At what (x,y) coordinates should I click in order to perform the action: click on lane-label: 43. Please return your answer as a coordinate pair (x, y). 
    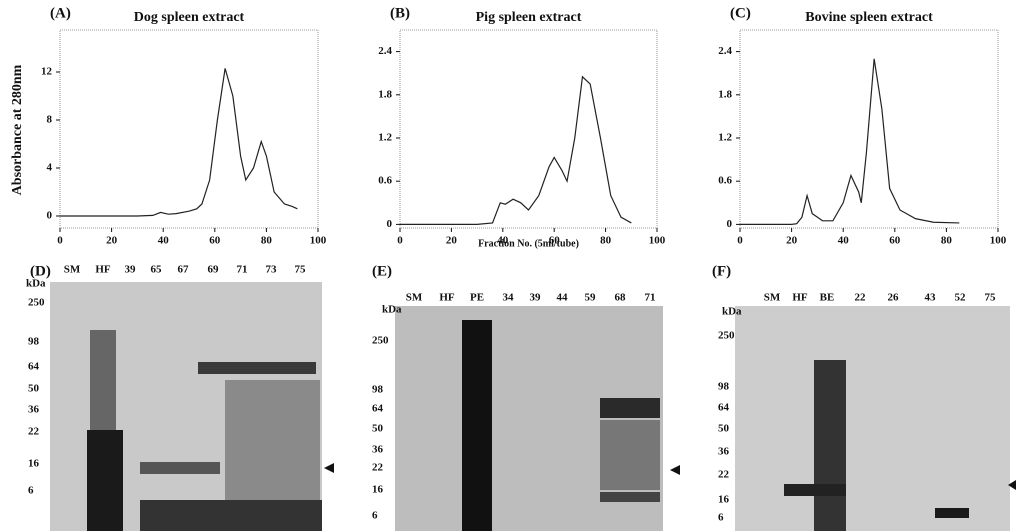
    Looking at the image, I should click on (931, 298).